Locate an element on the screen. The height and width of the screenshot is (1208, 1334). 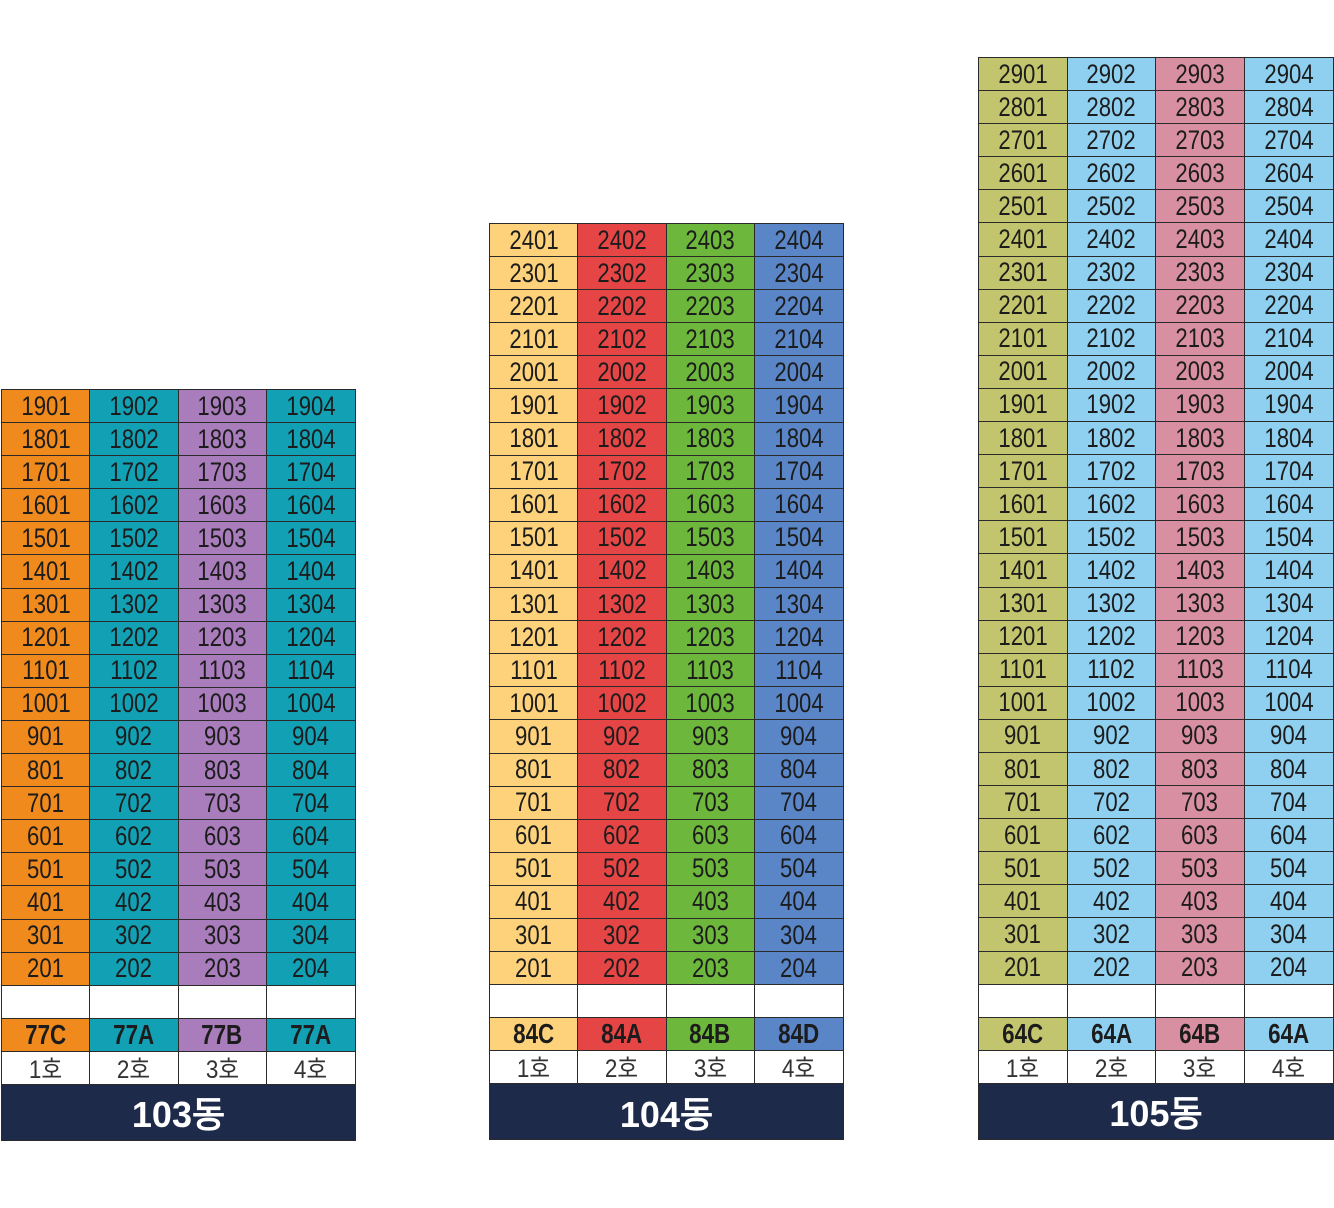
unit-cell: 1603 is located at coordinates (222, 506).